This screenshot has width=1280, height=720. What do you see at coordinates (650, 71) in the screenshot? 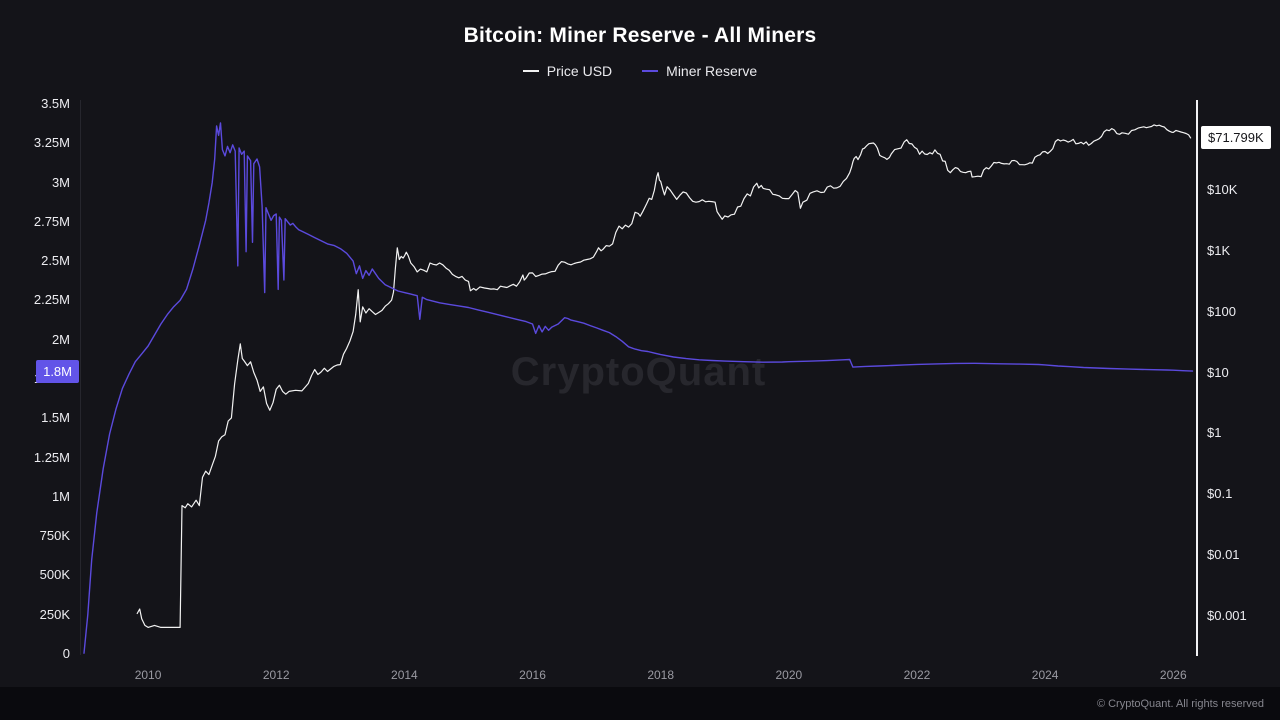
I see `reserve-line-swatch` at bounding box center [650, 71].